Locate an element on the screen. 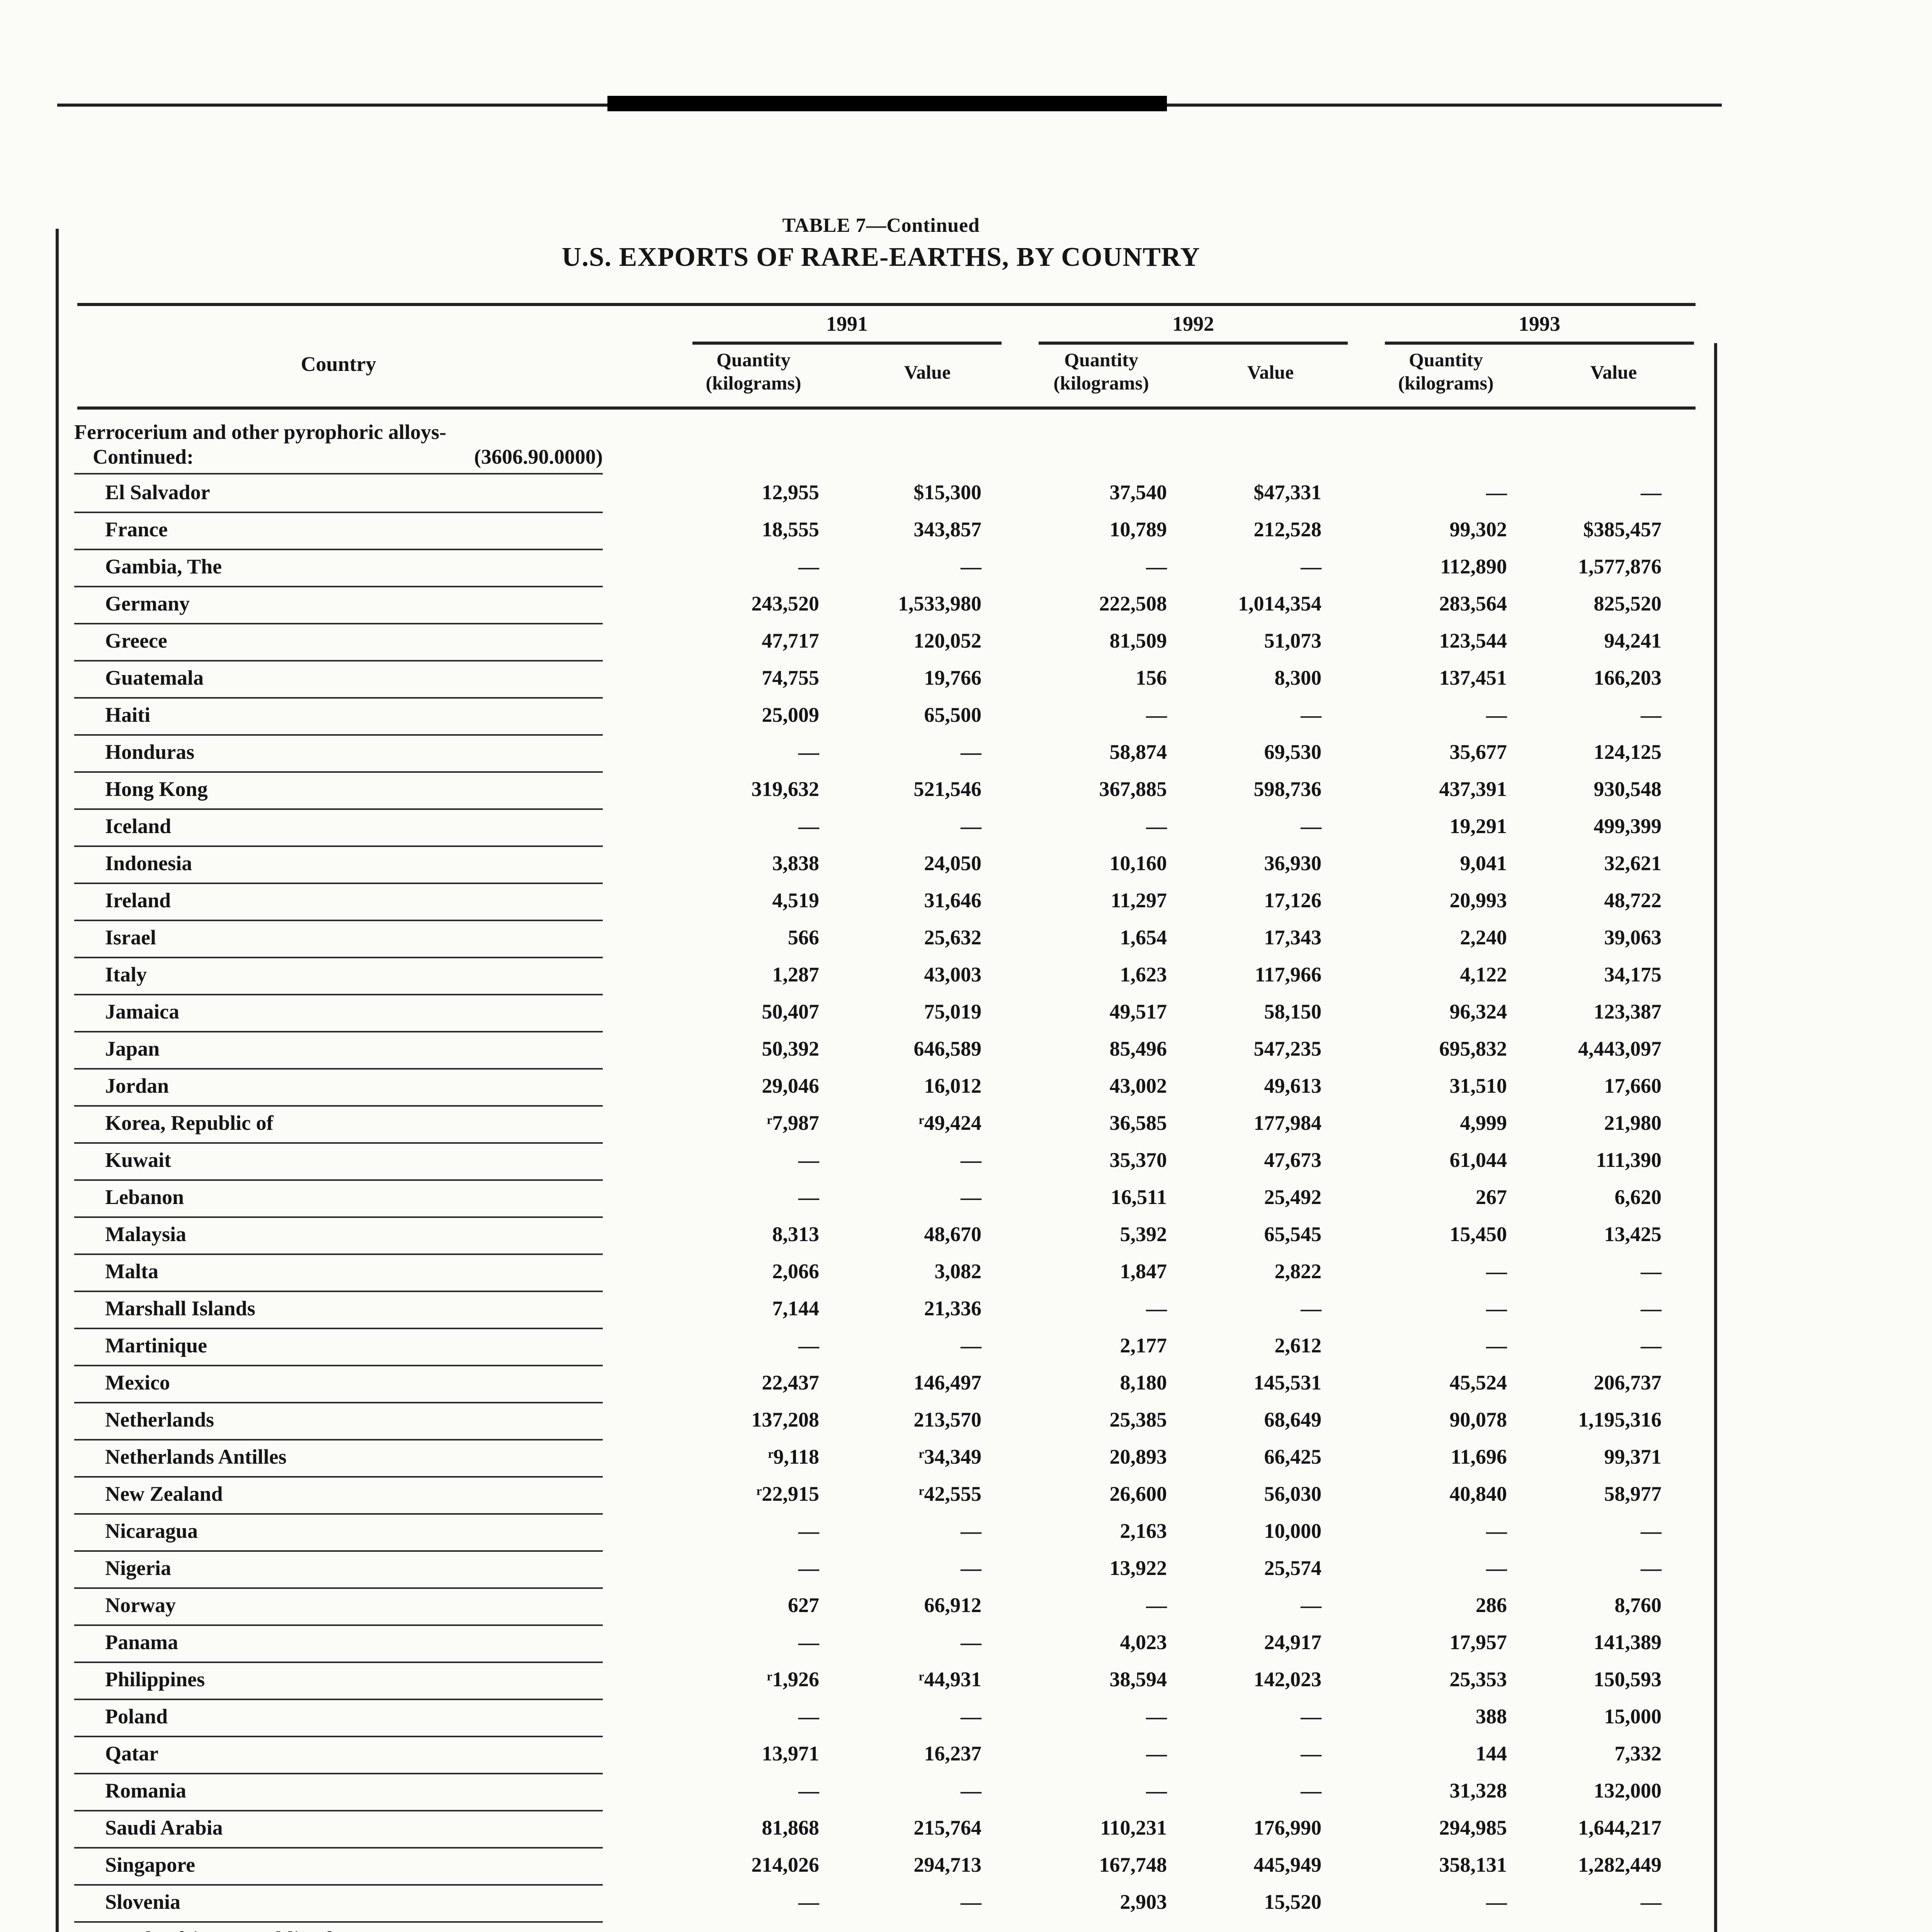 The image size is (1932, 1932). value-cell: 22,437 is located at coordinates (791, 1383).